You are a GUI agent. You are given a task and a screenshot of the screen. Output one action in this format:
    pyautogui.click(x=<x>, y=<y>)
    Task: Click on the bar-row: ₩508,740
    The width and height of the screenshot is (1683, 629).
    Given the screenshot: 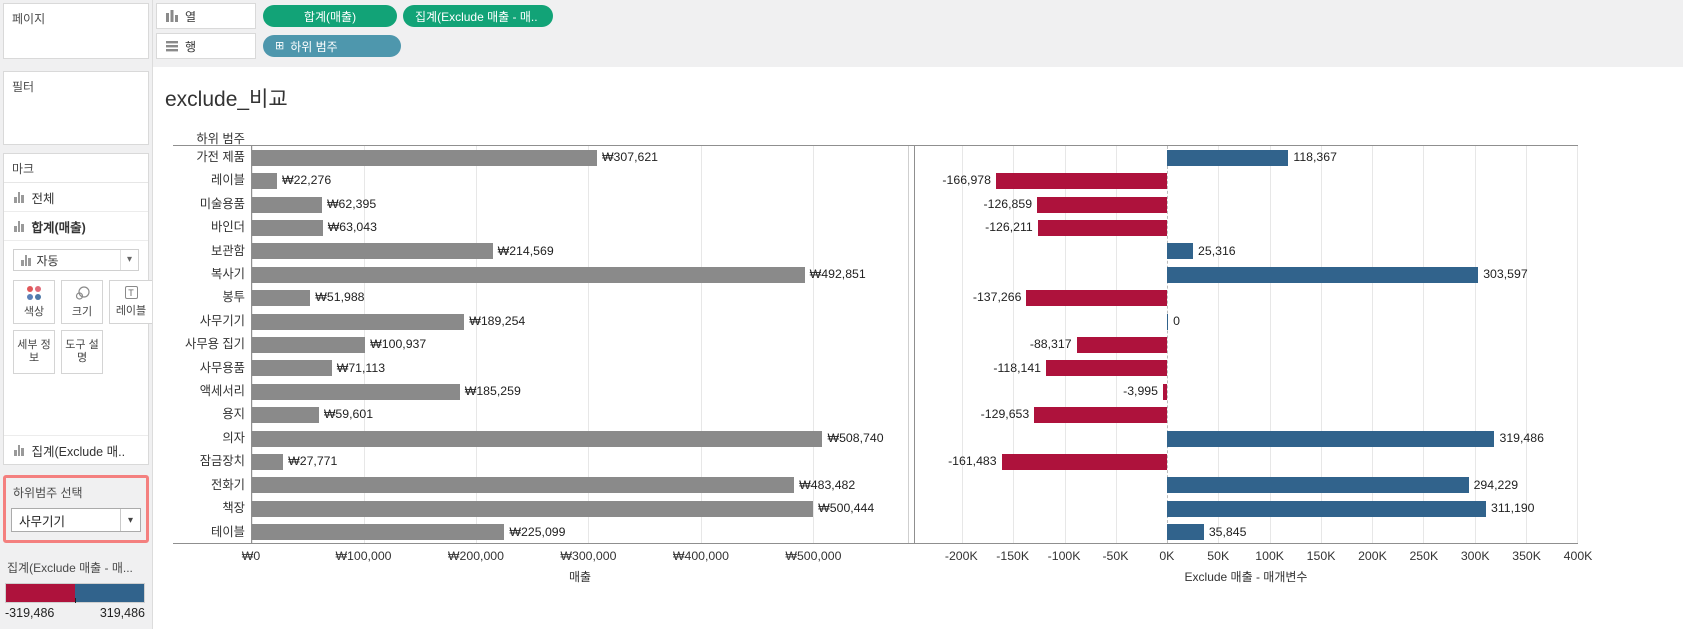 What is the action you would take?
    pyautogui.click(x=580, y=438)
    